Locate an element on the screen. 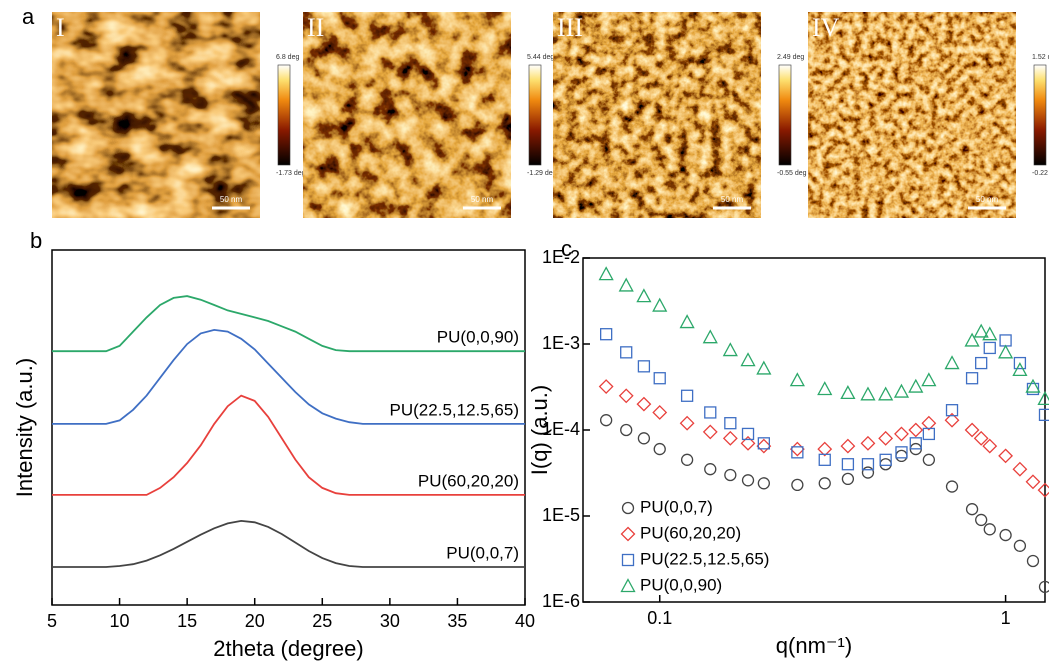  colorbar-max: 5.44 deg is located at coordinates (540, 57).